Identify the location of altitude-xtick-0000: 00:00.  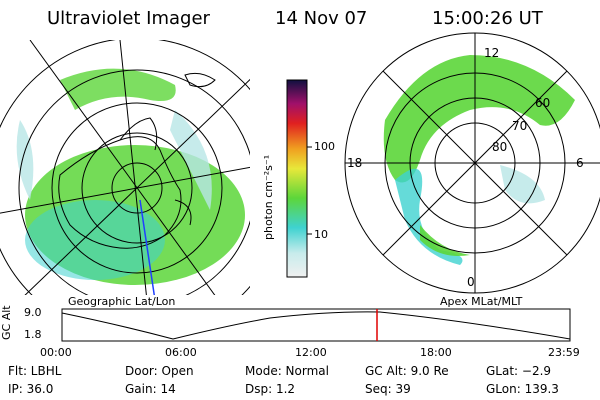
(56, 352).